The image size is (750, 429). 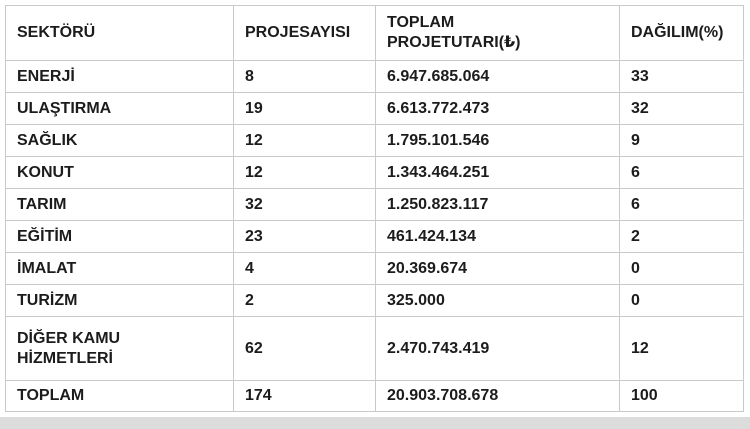 What do you see at coordinates (681, 33) in the screenshot?
I see `column-header-distribution: DAĞILIM(%)` at bounding box center [681, 33].